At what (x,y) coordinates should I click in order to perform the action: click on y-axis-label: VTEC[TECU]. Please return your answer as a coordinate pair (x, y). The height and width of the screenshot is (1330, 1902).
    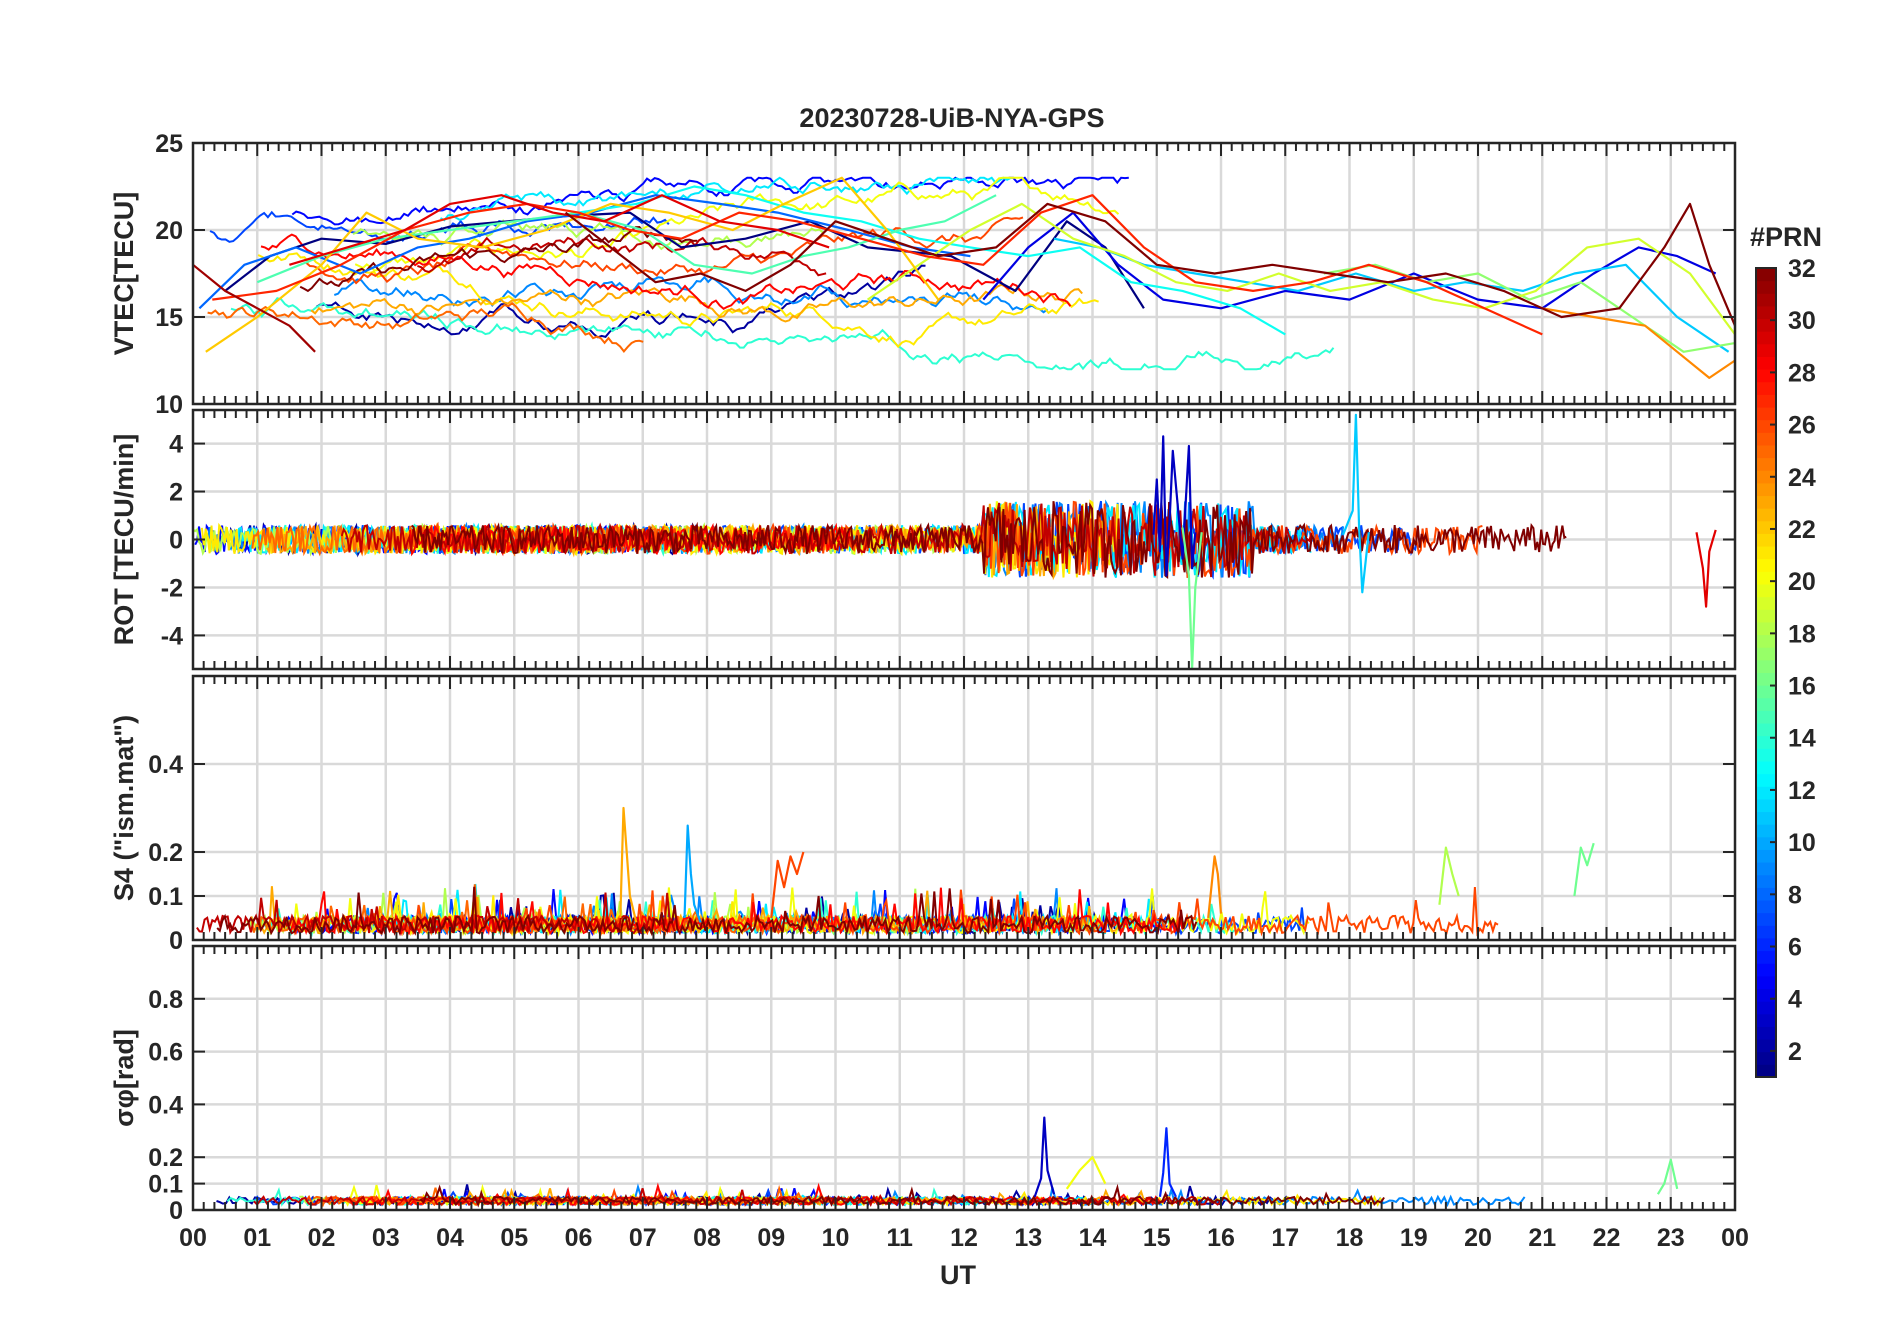
    Looking at the image, I should click on (124, 274).